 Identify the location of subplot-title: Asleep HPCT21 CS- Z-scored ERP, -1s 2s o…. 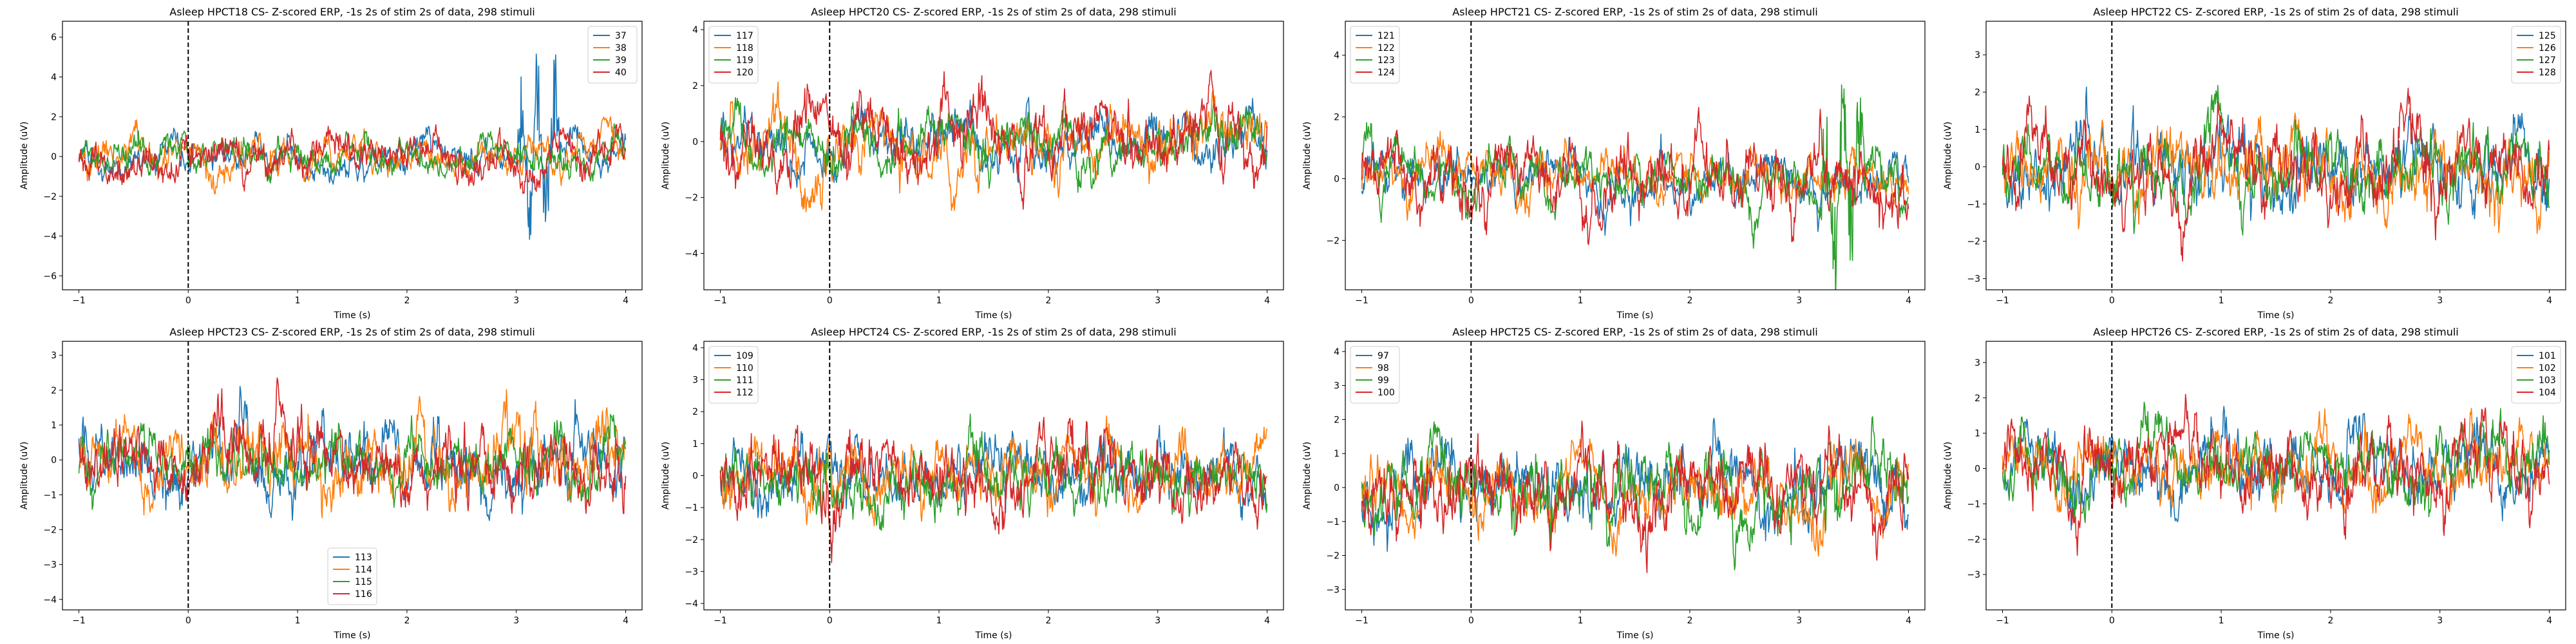
(1634, 12).